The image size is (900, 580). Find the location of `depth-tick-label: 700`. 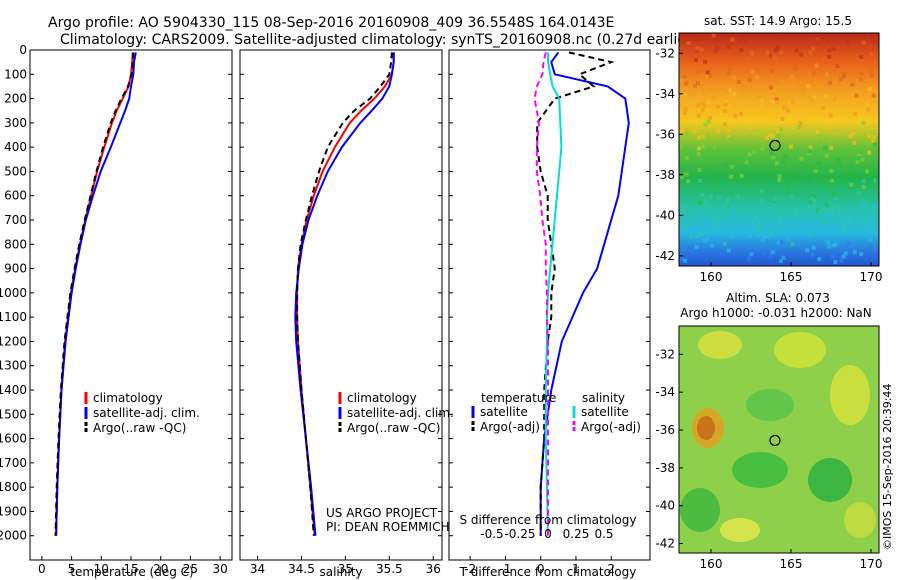

depth-tick-label: 700 is located at coordinates (15, 220).